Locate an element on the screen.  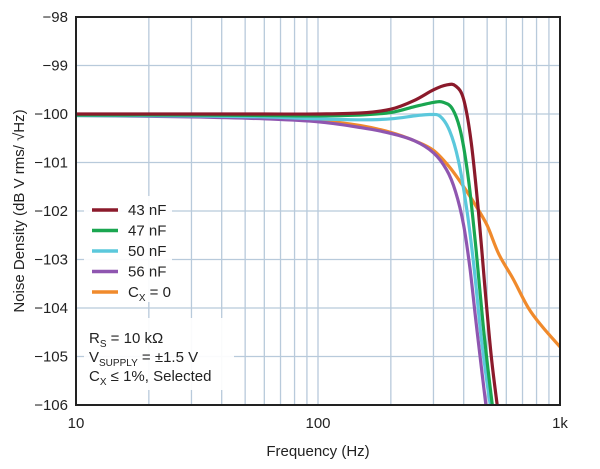
y-tick-label: −98 is located at coordinates (55, 17).